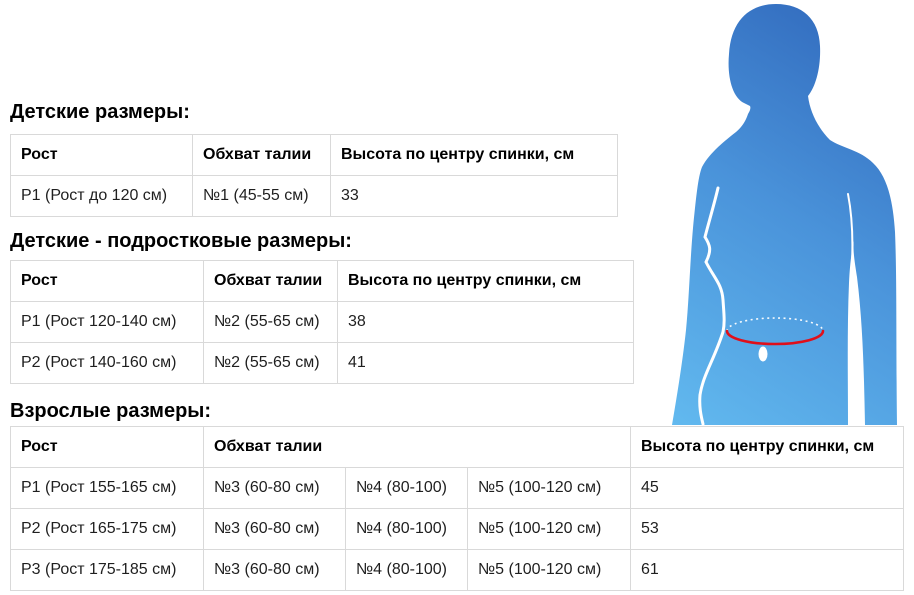  I want to click on waist-measure-front-line, so click(775, 337).